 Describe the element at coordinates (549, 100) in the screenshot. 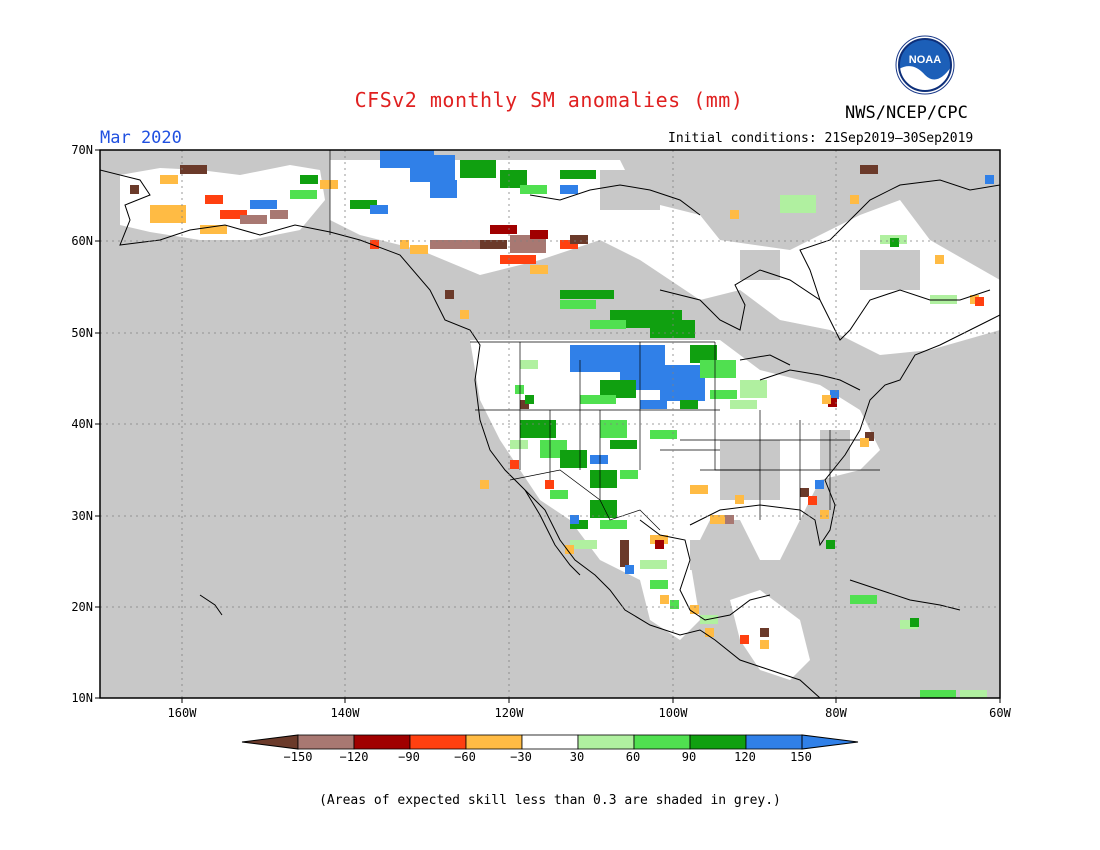

I see `map-title: CFSv2 monthly SM anomalies (mm)` at that location.